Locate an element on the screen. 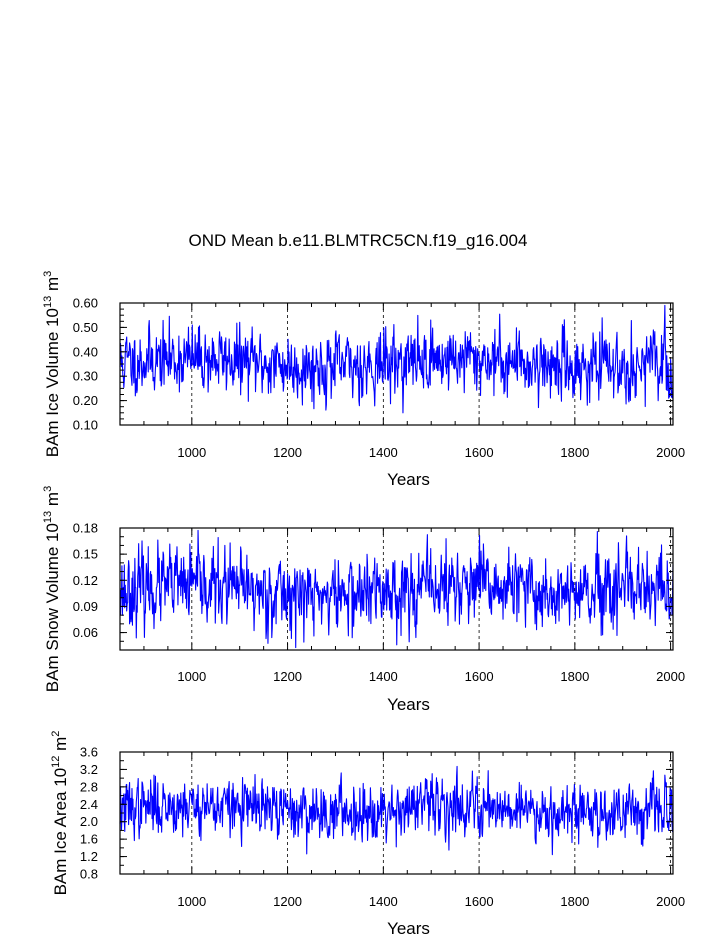 The width and height of the screenshot is (723, 935). y-tick-label: 3.6 is located at coordinates (89, 752).